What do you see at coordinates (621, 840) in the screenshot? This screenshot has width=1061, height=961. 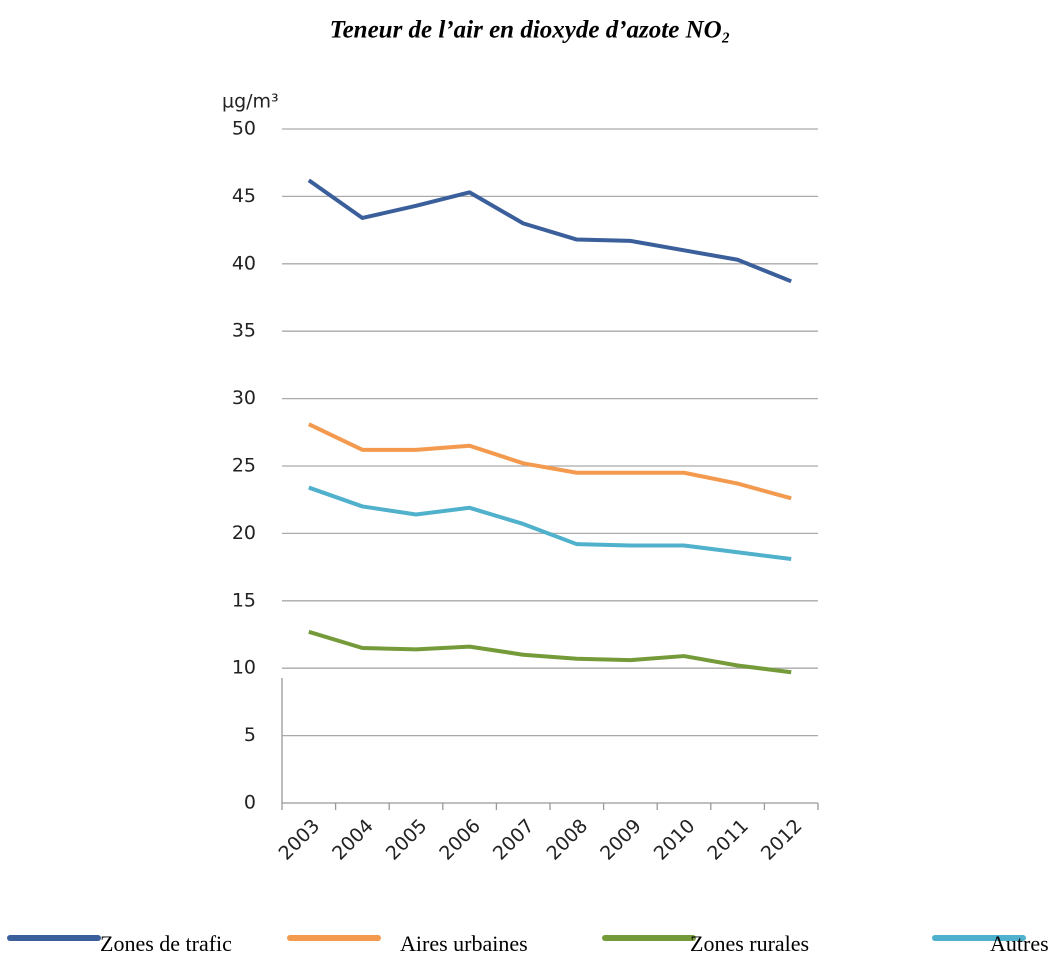 I see `x-tick-label: 2009` at bounding box center [621, 840].